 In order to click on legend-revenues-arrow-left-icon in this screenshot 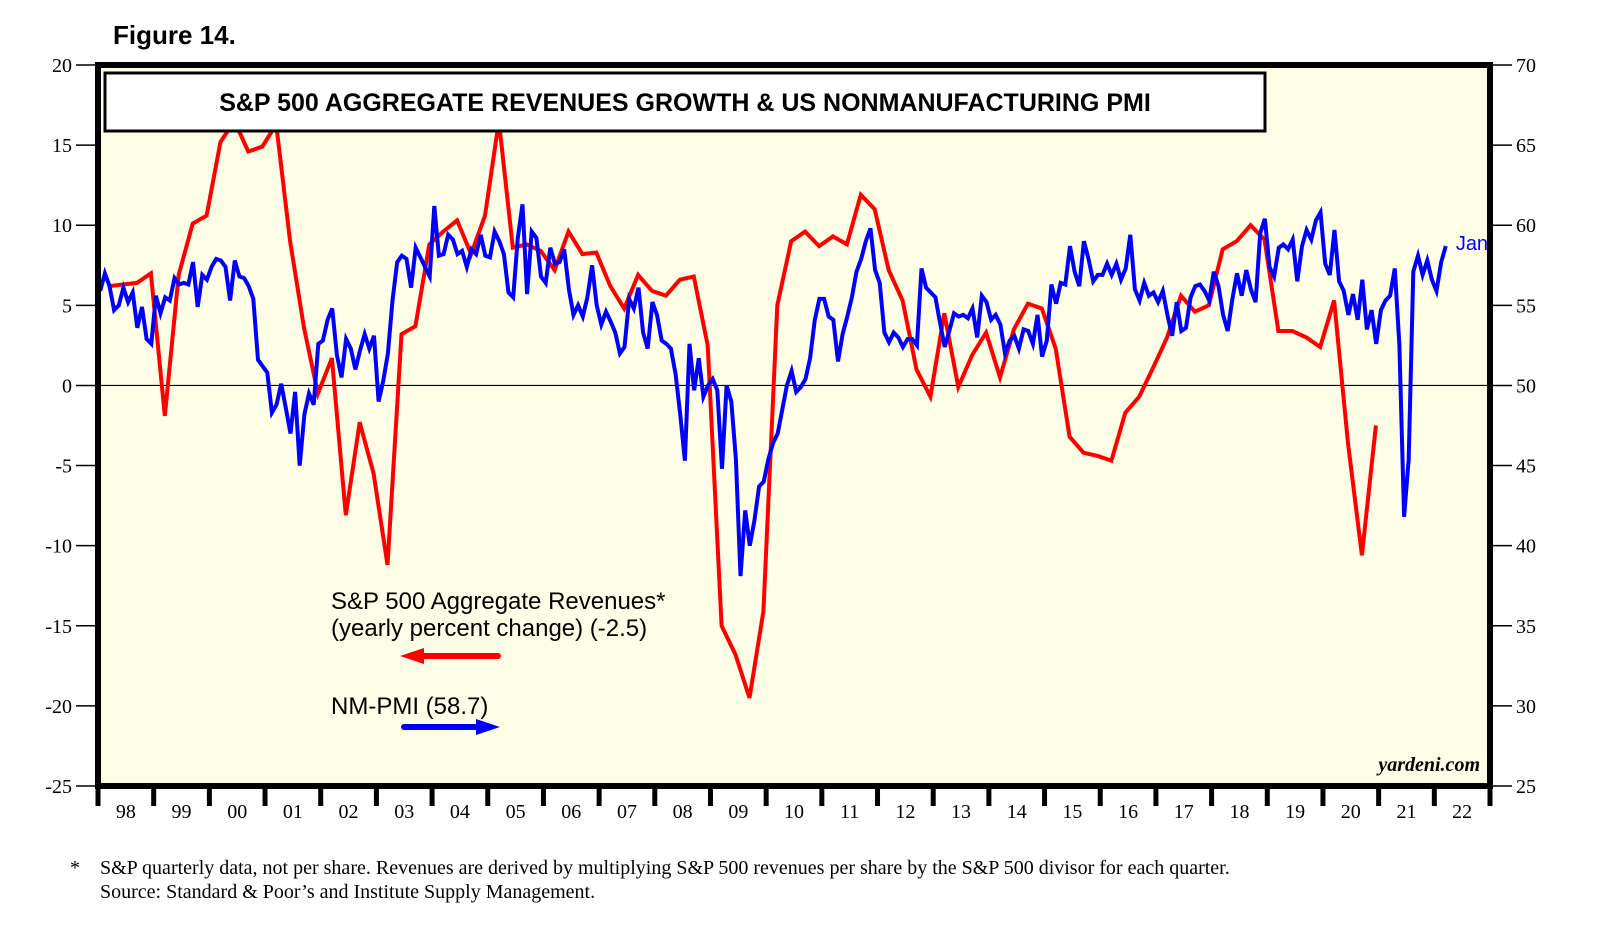, I will do `click(450, 656)`.